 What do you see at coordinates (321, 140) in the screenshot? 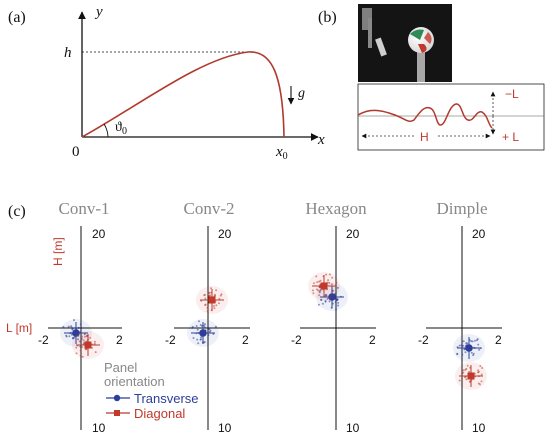
I see `x-axis-label: x` at bounding box center [321, 140].